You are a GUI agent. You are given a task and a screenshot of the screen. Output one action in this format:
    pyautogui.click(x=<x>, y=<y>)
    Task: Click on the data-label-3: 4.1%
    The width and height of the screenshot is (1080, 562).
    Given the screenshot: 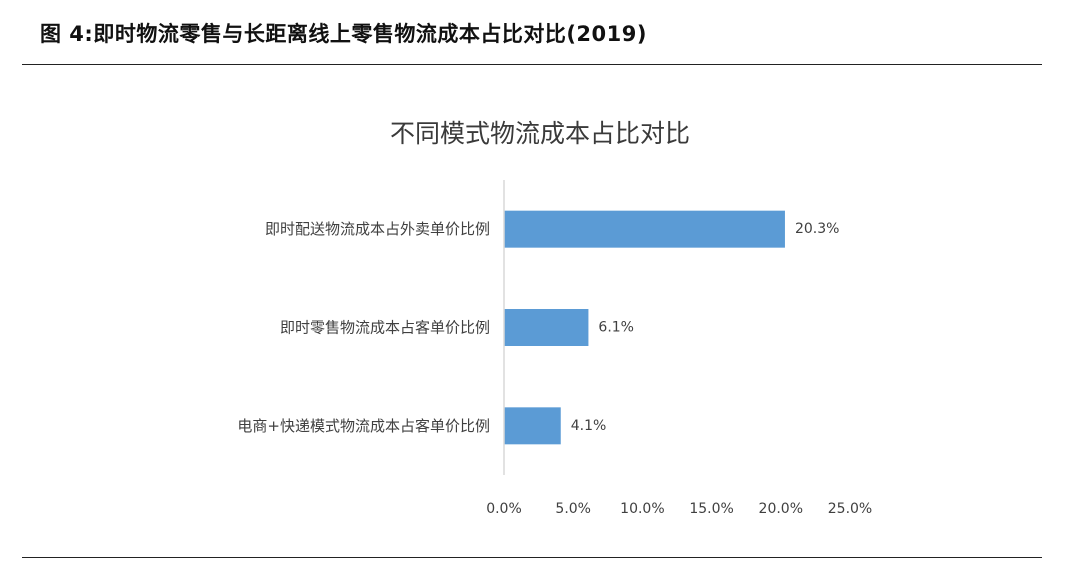 What is the action you would take?
    pyautogui.click(x=589, y=426)
    